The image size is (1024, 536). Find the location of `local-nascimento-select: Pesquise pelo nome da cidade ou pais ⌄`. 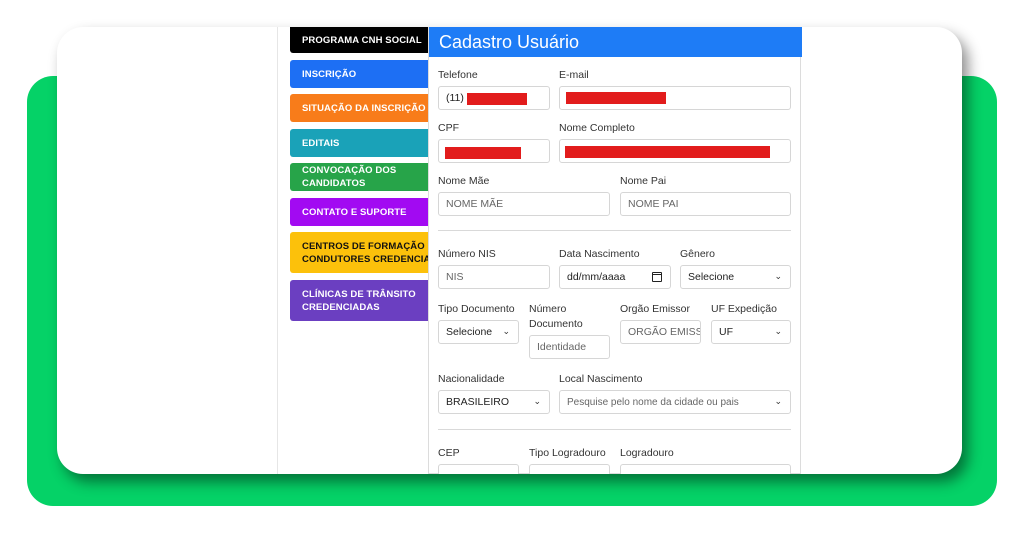

local-nascimento-select: Pesquise pelo nome da cidade ou pais ⌄ is located at coordinates (675, 402).